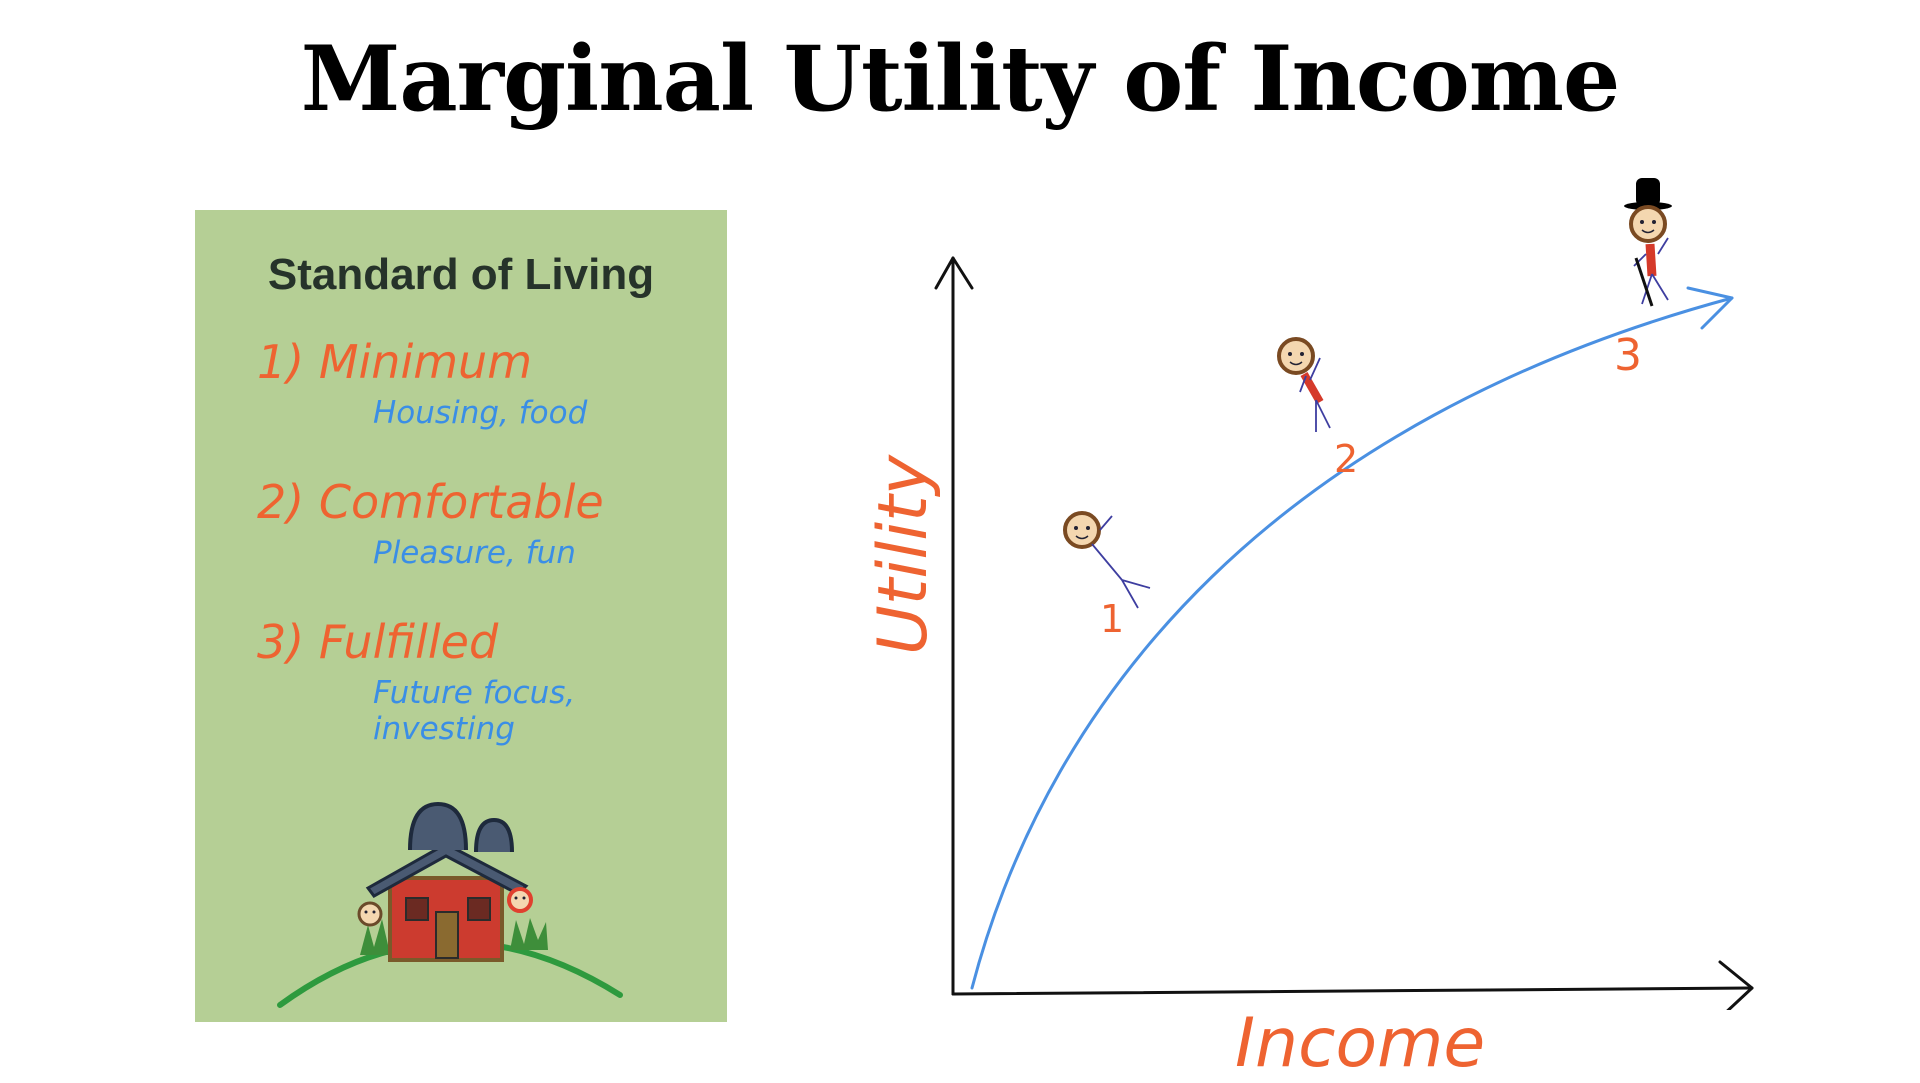 The image size is (1920, 1083). I want to click on y-axis-label: Utility, so click(903, 554).